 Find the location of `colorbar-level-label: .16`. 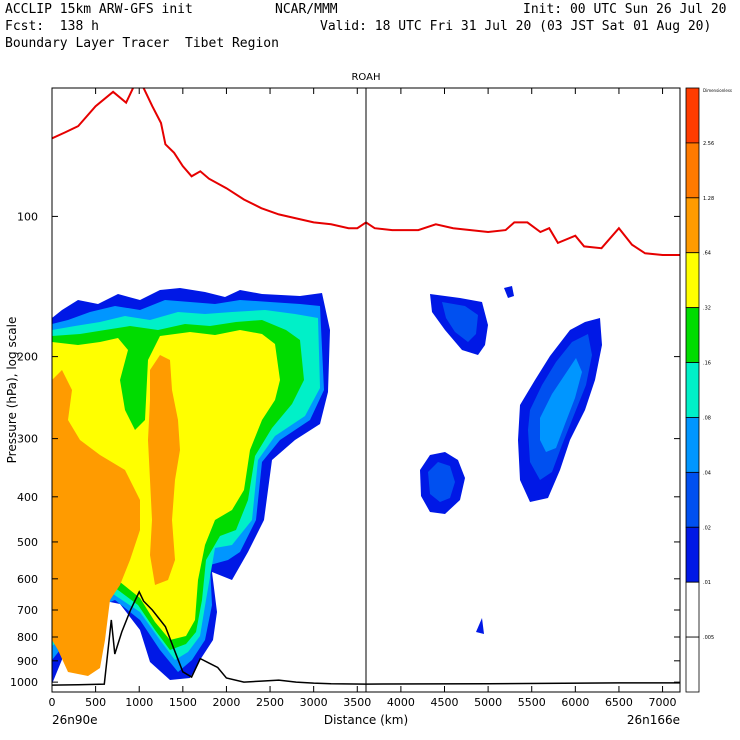

colorbar-level-label: .16 is located at coordinates (707, 364).